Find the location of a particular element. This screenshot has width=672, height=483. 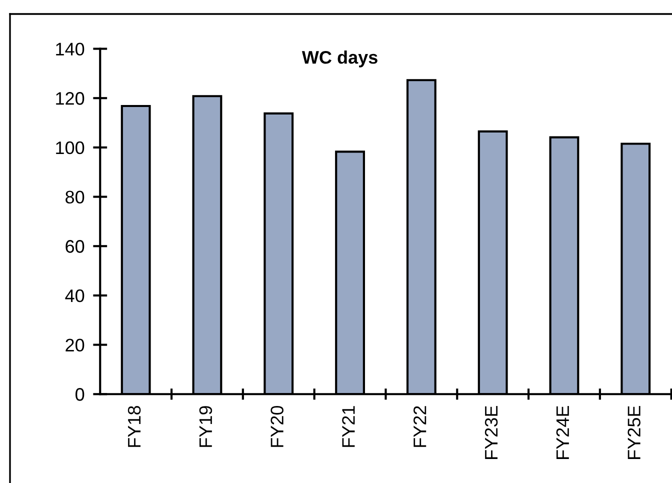

x-tick-label: FY18 is located at coordinates (134, 426).